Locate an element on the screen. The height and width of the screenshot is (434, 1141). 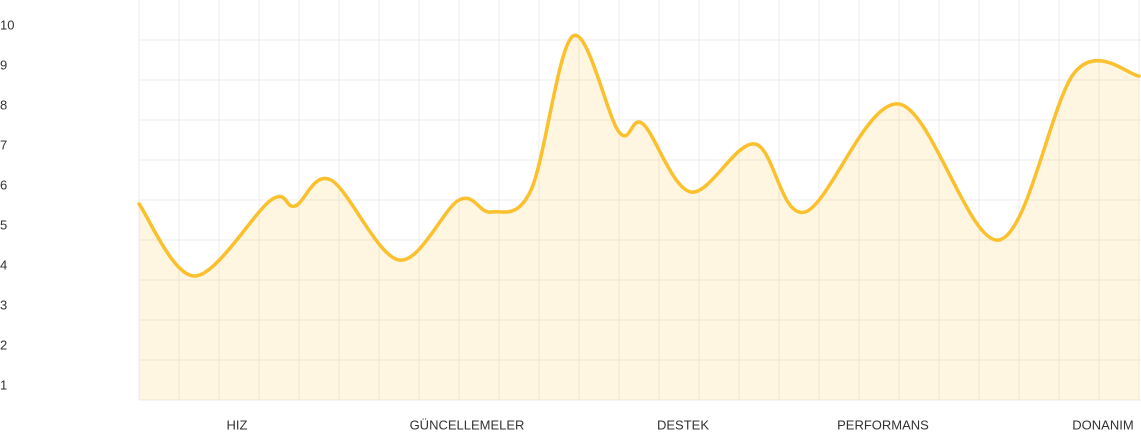
x-tick-label: HIZ is located at coordinates (237, 424).